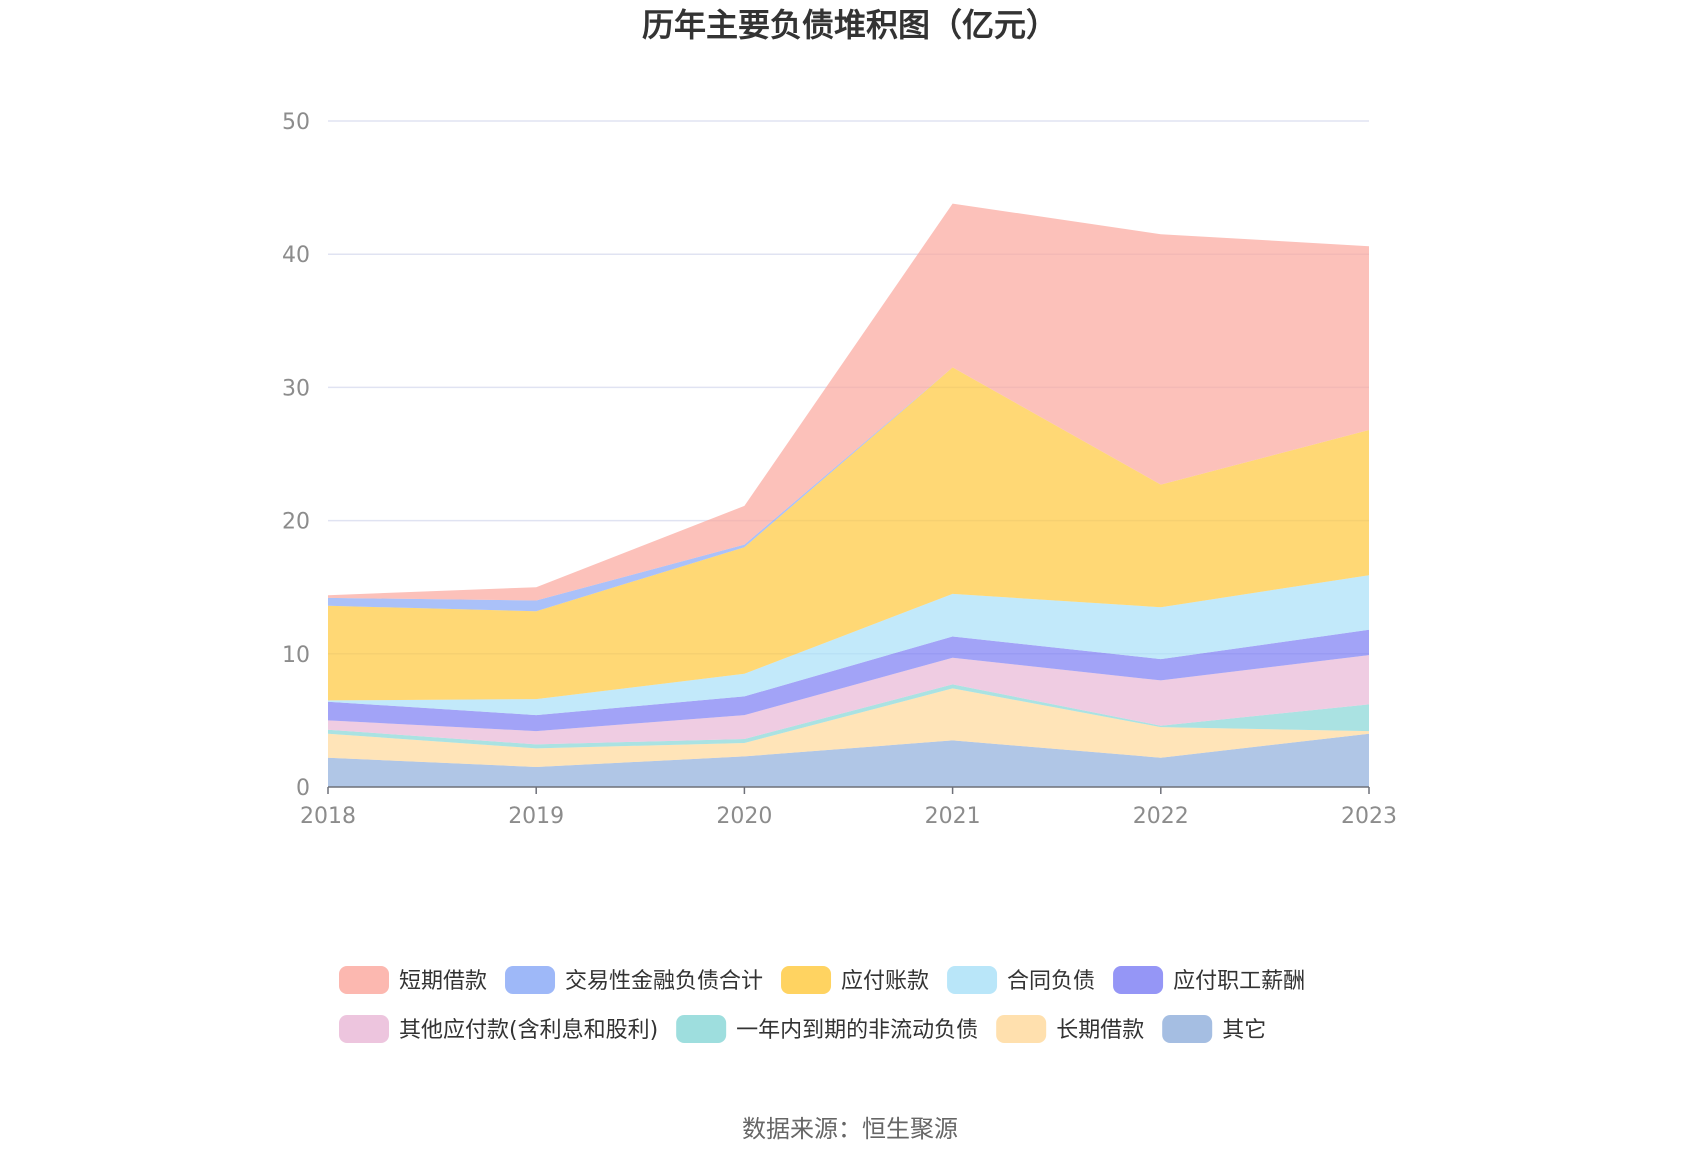  I want to click on legend-item: 应付账款, so click(855, 980).